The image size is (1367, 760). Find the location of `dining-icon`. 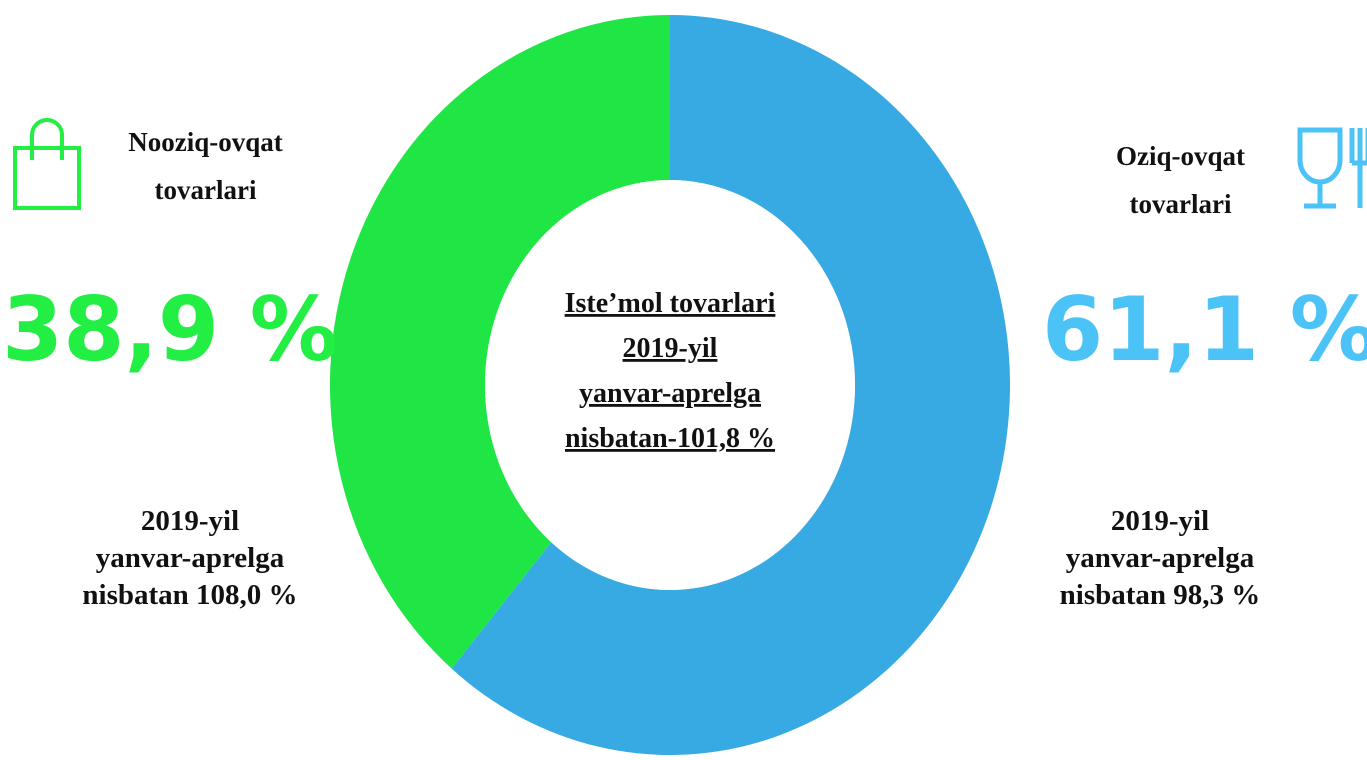

dining-icon is located at coordinates (1332, 168).